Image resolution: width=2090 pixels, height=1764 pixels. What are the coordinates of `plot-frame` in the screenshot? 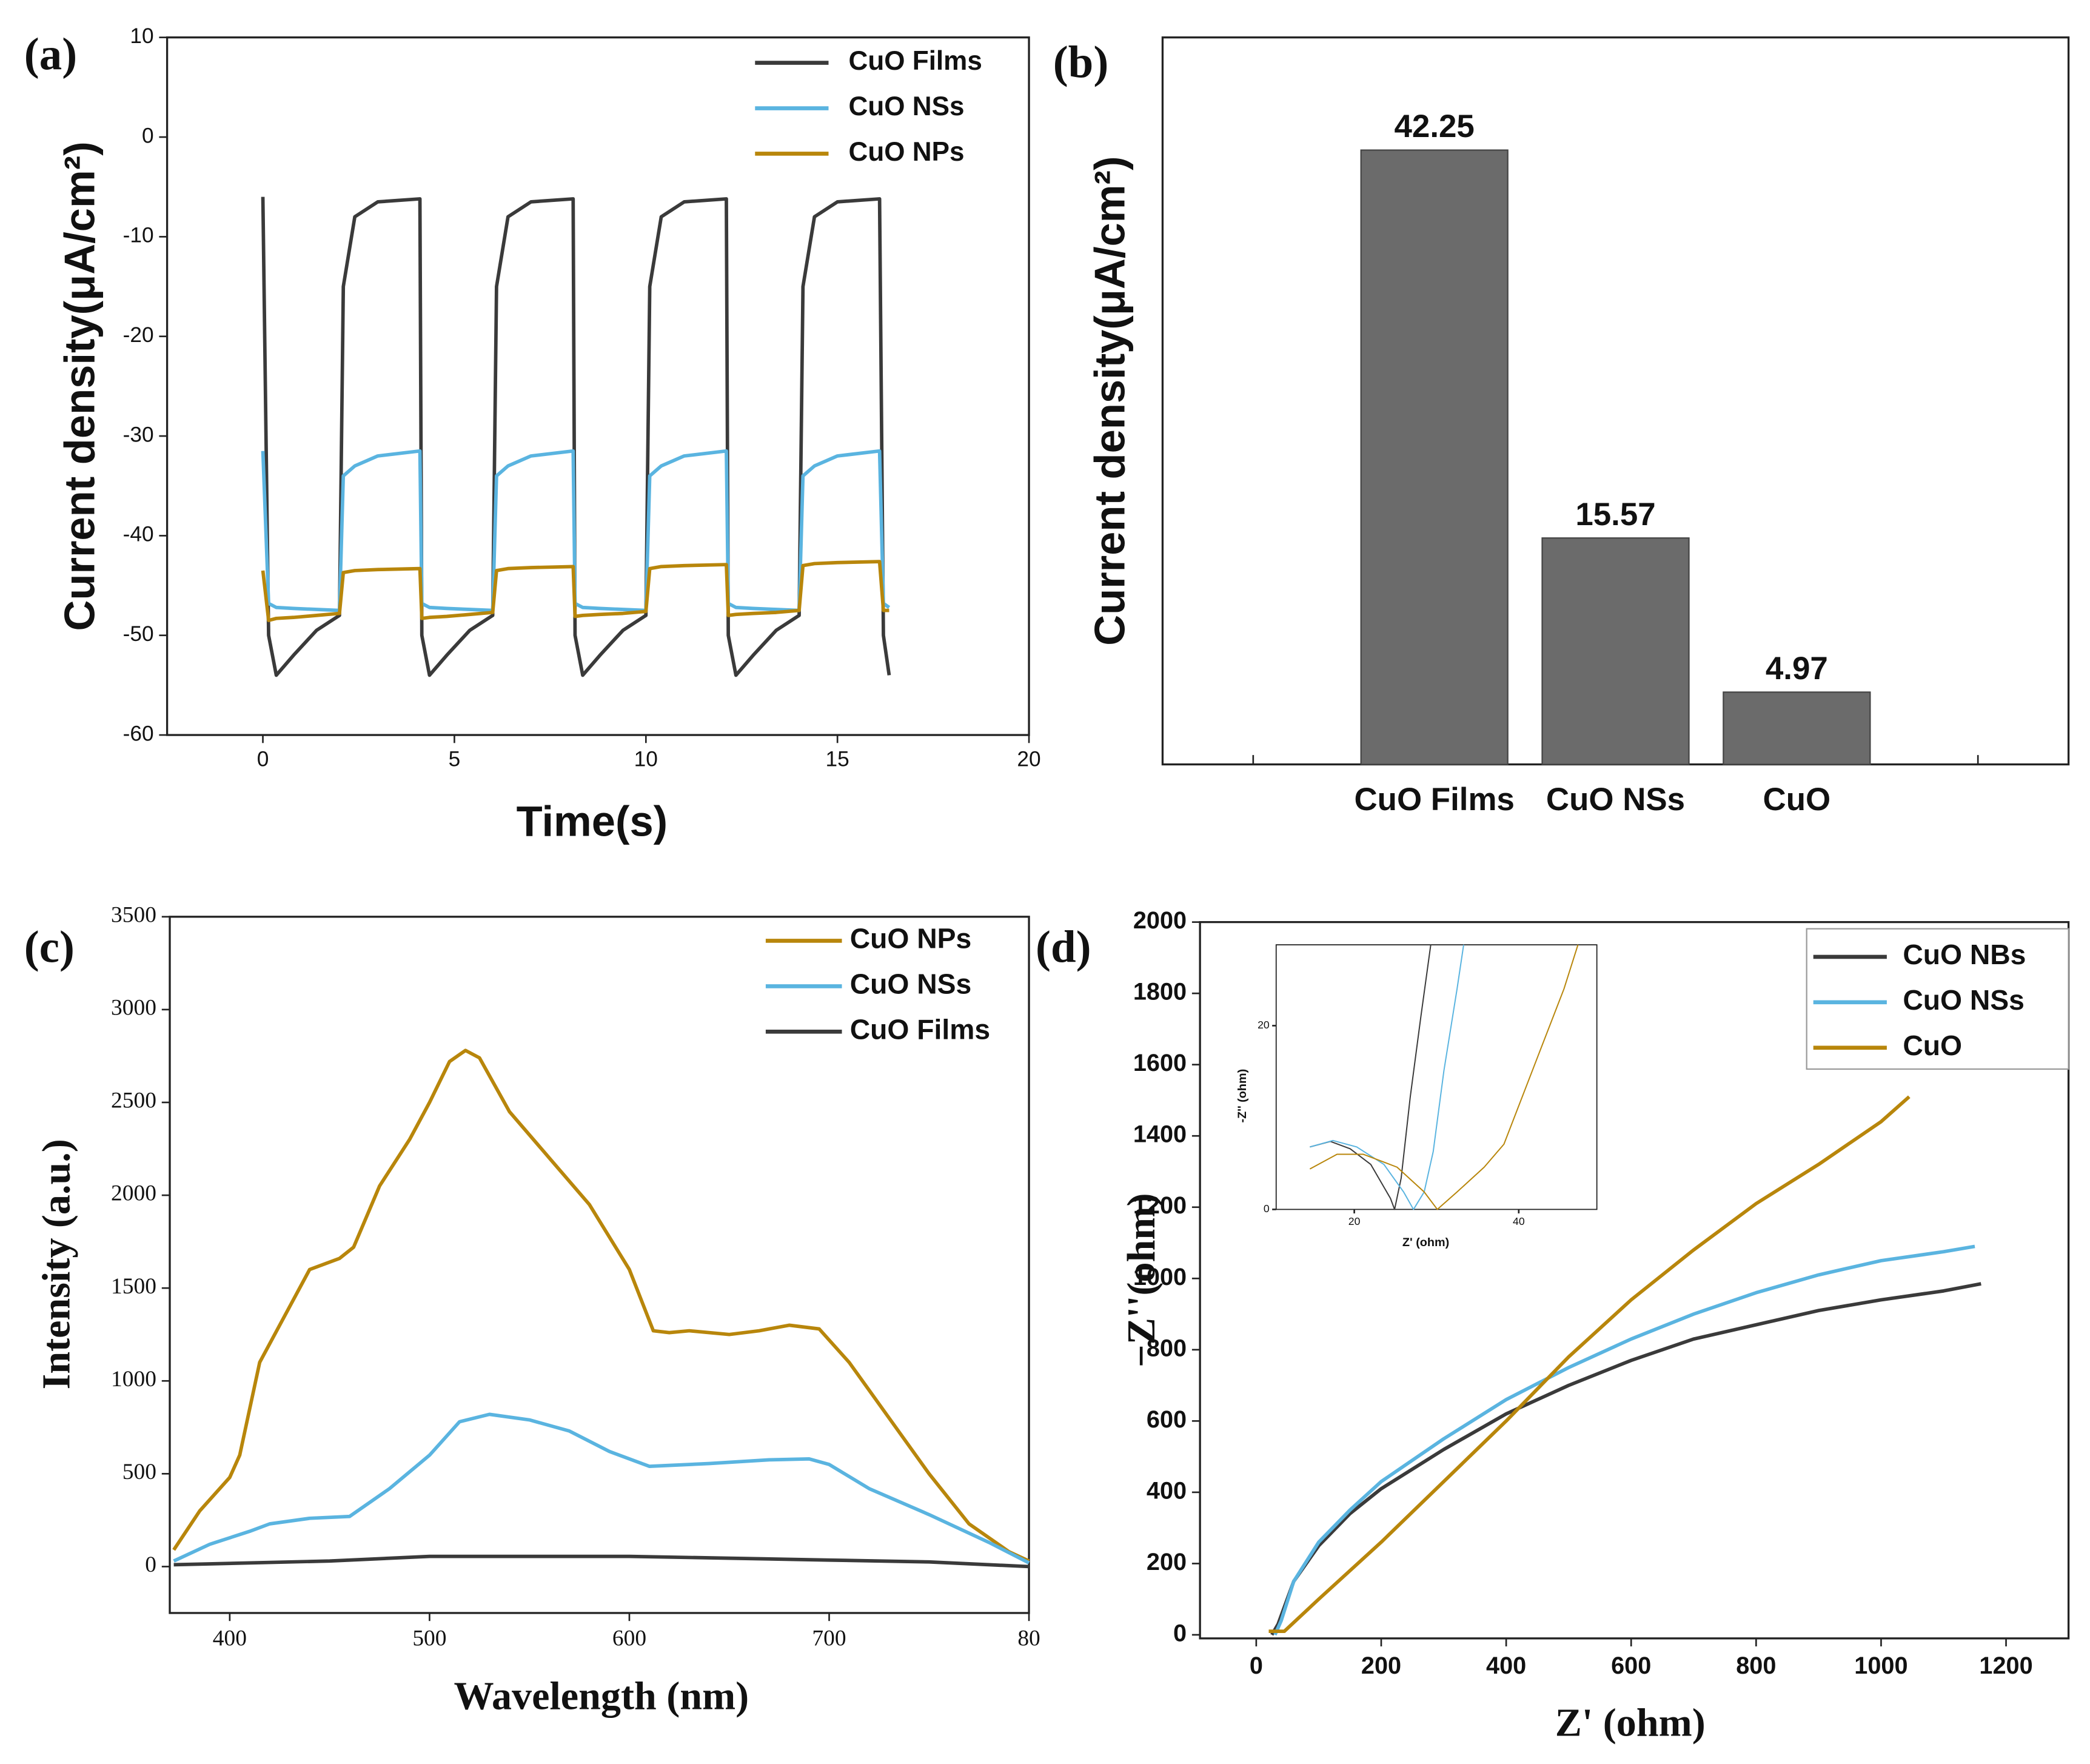 It's located at (1437, 1077).